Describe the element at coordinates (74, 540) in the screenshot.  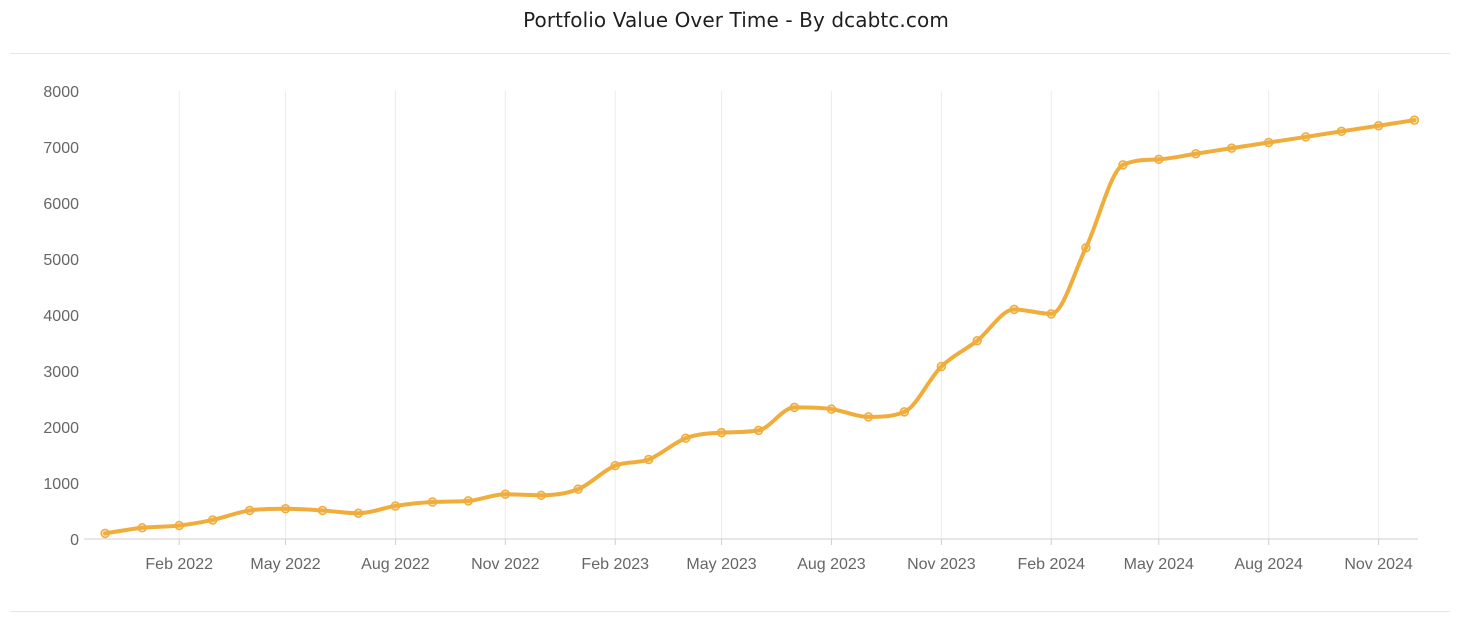
I see `y-tick-label: 0` at that location.